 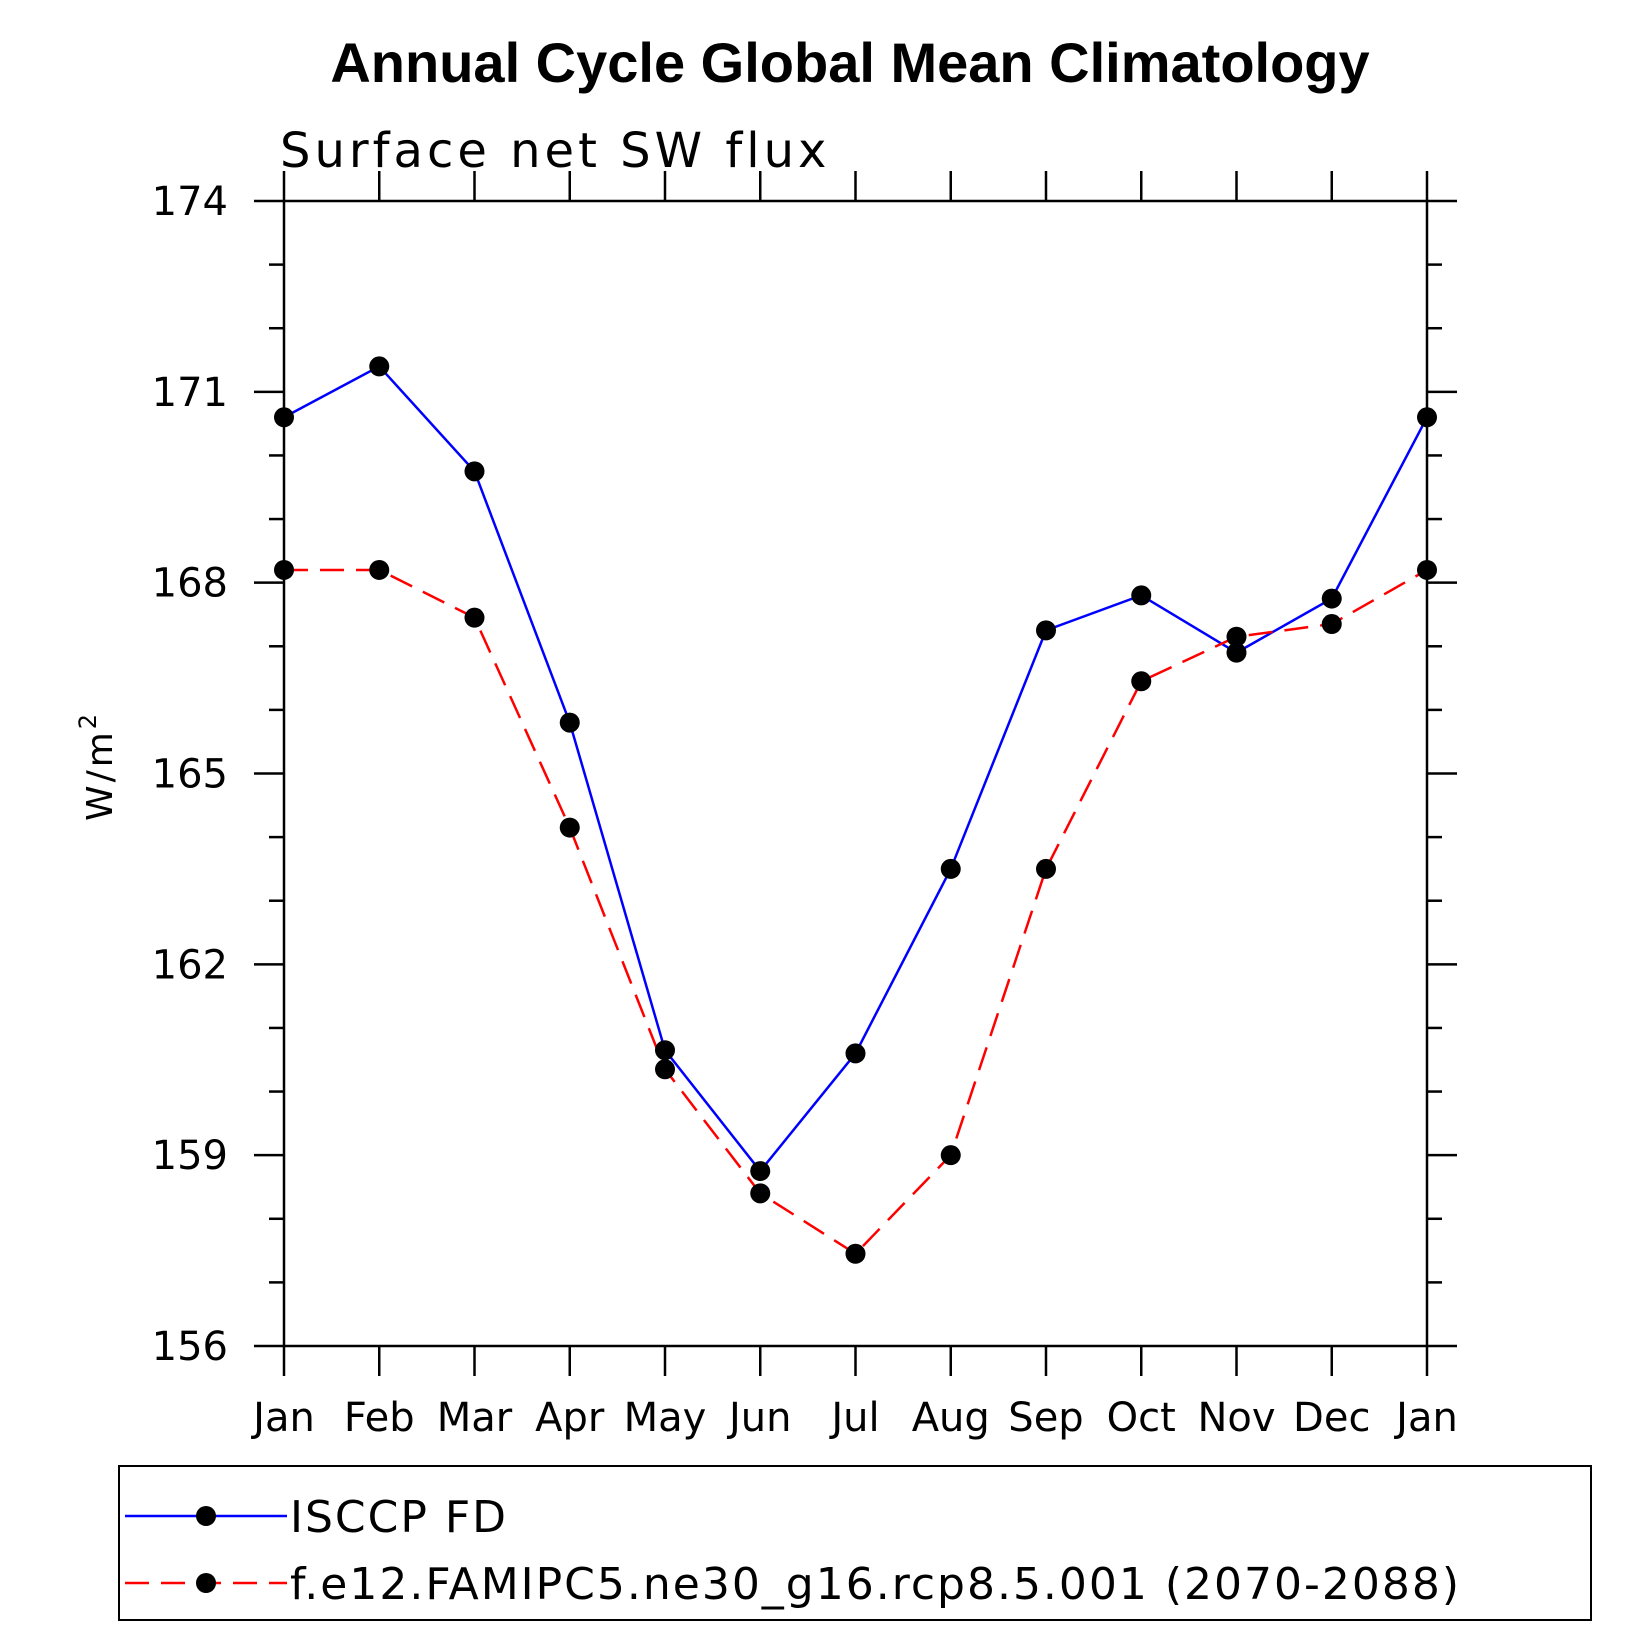 What do you see at coordinates (190, 393) in the screenshot?
I see `y-tick-label: 171` at bounding box center [190, 393].